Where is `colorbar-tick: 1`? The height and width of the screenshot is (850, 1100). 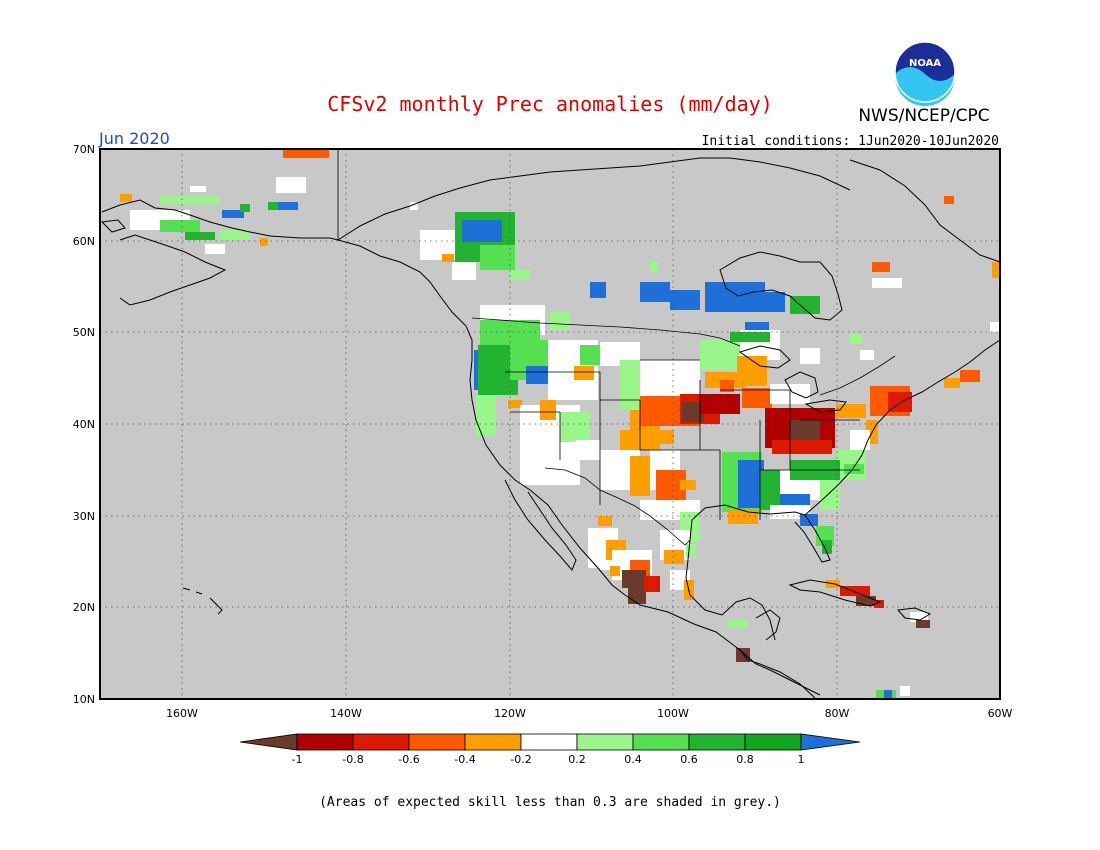 colorbar-tick: 1 is located at coordinates (801, 759).